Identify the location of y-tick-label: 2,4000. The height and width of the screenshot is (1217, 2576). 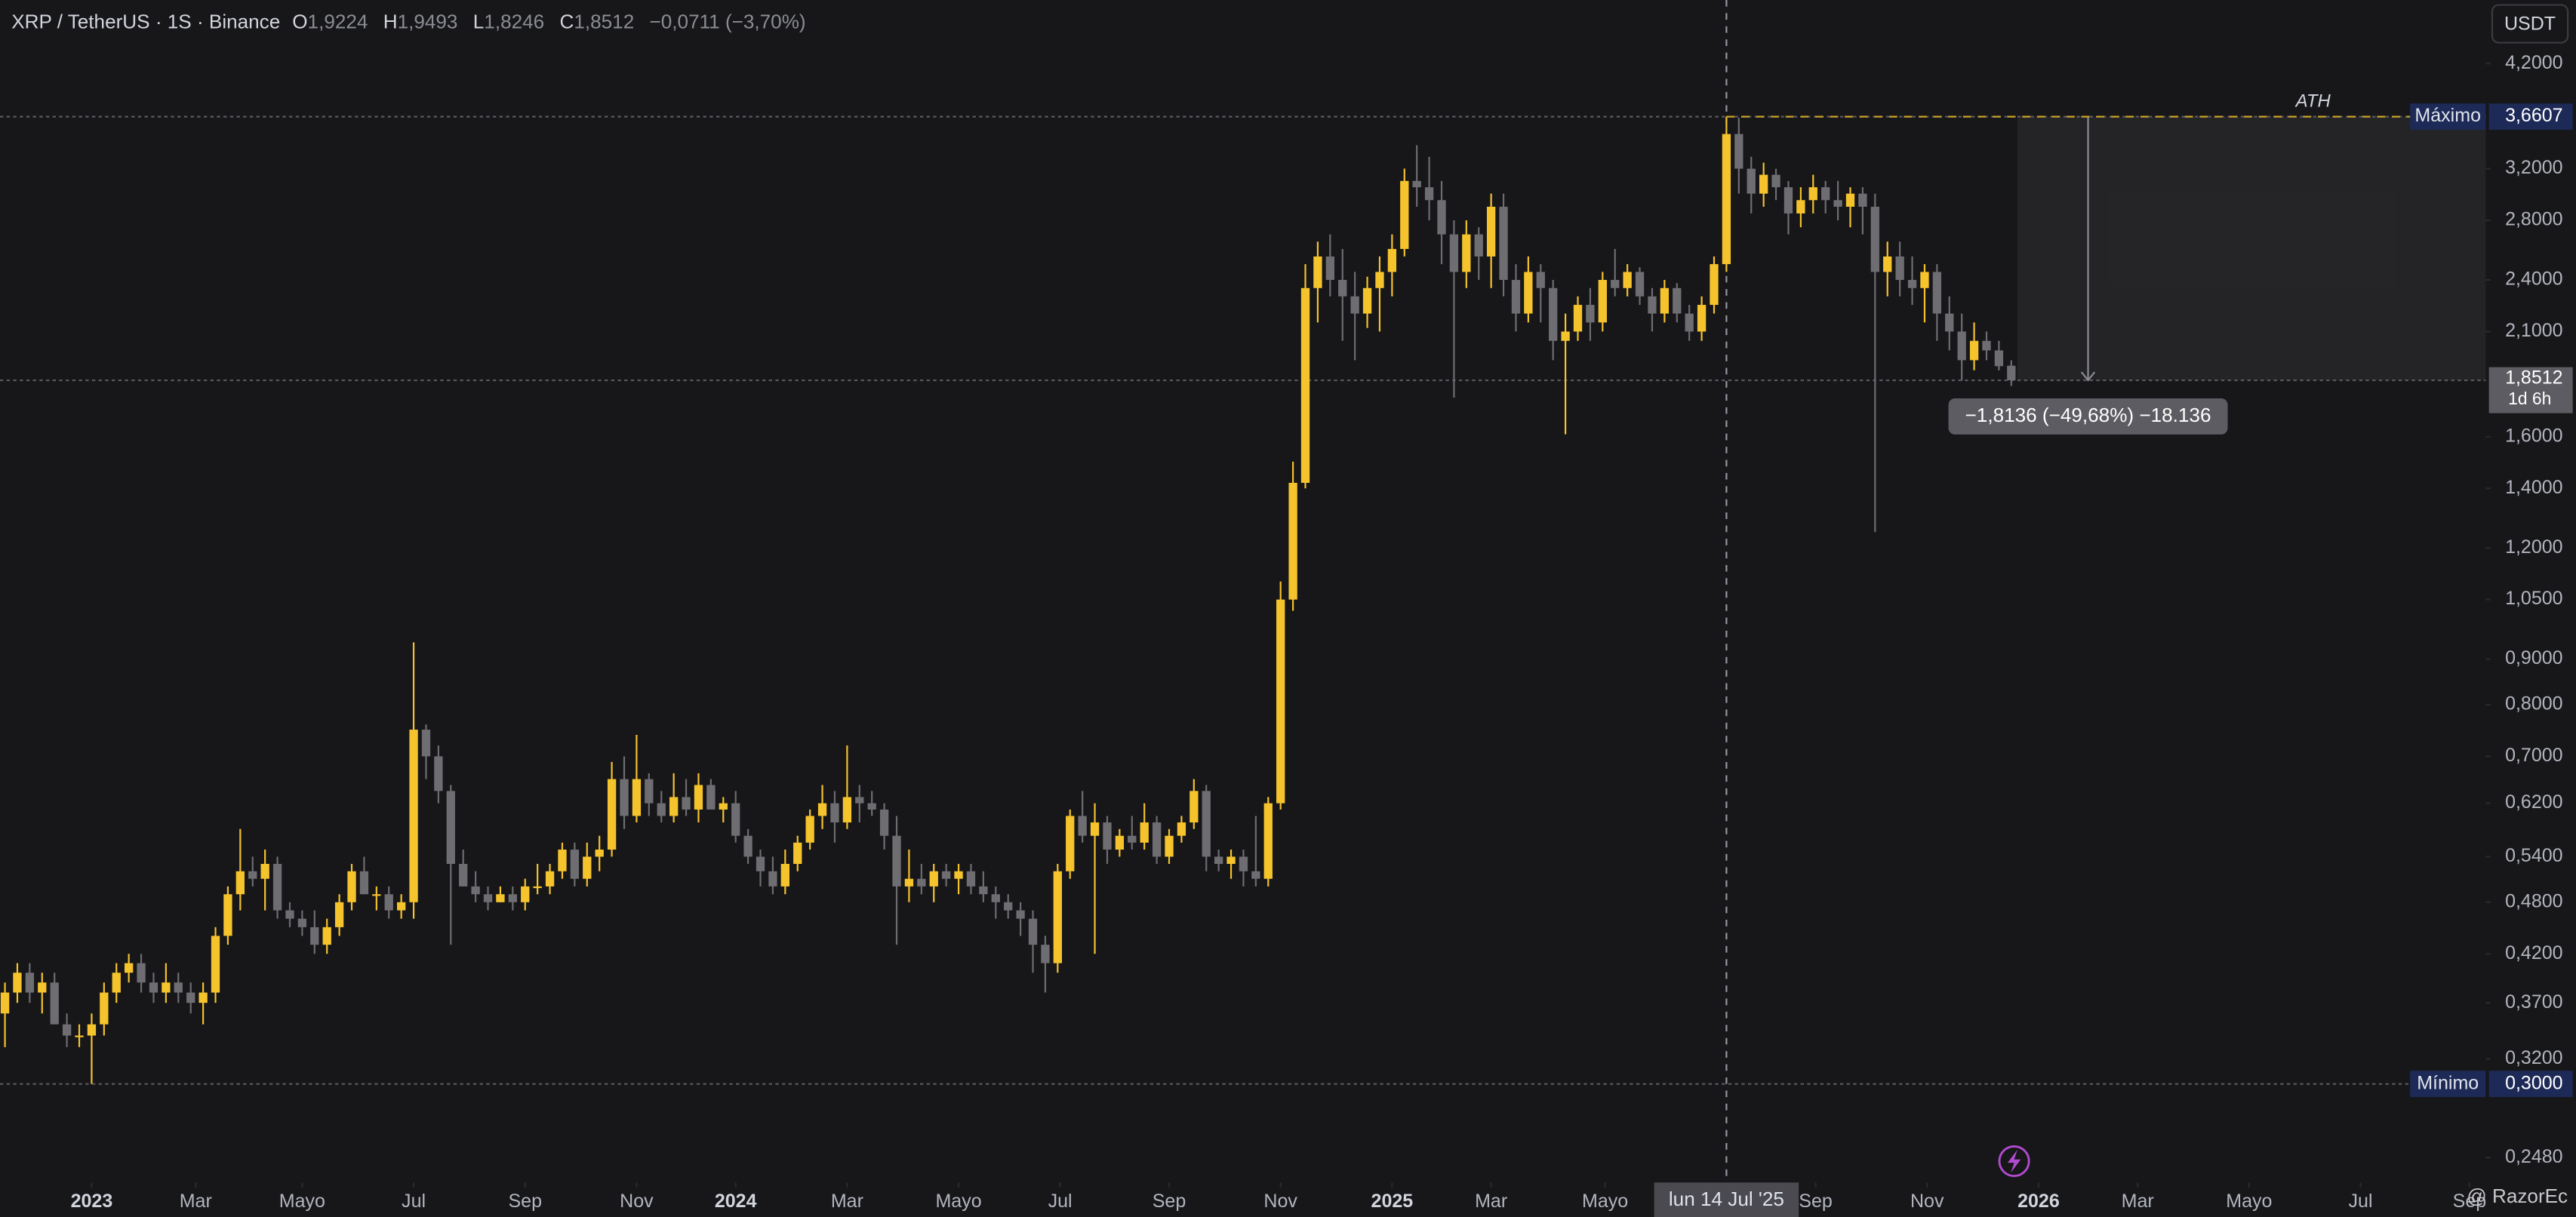
(2534, 280).